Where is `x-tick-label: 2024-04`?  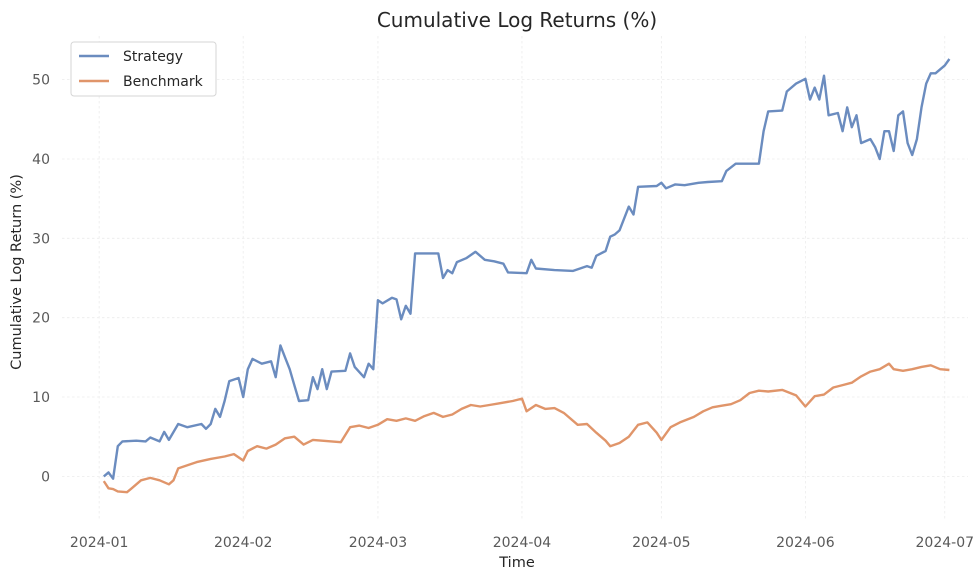
x-tick-label: 2024-04 is located at coordinates (522, 543).